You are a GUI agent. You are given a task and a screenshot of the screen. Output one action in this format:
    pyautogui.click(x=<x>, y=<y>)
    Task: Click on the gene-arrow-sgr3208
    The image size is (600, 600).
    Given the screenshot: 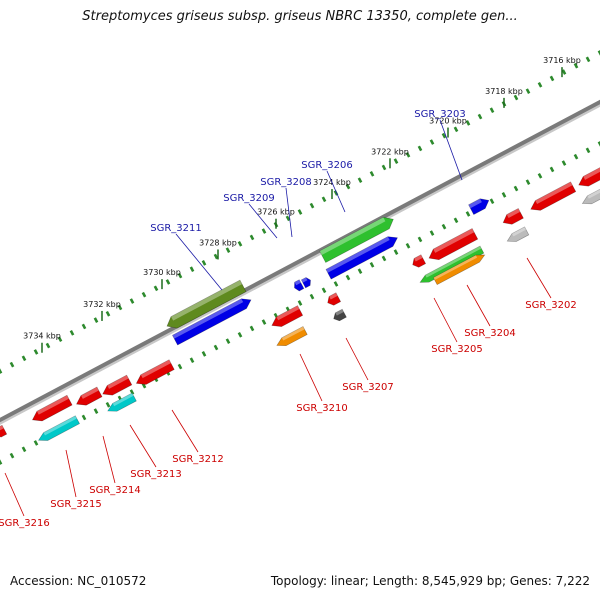 What is the action you would take?
    pyautogui.click(x=306, y=282)
    